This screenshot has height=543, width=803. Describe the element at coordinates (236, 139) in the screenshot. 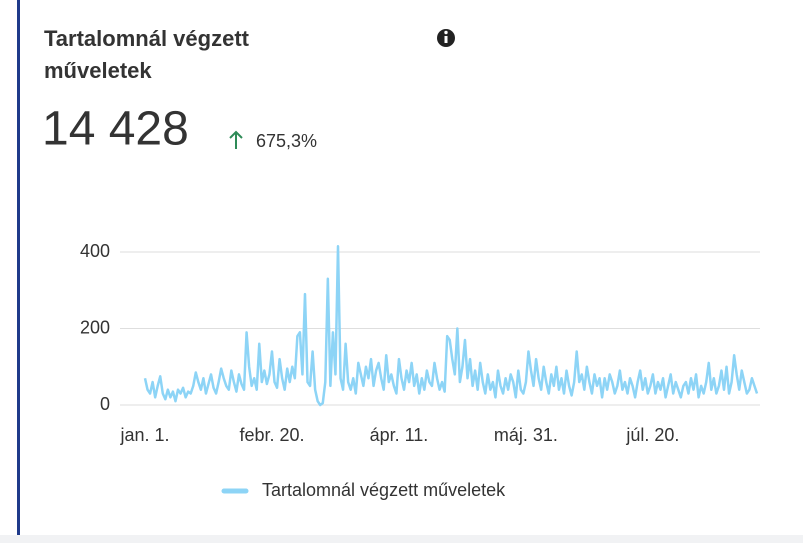

I see `trend-arrow` at that location.